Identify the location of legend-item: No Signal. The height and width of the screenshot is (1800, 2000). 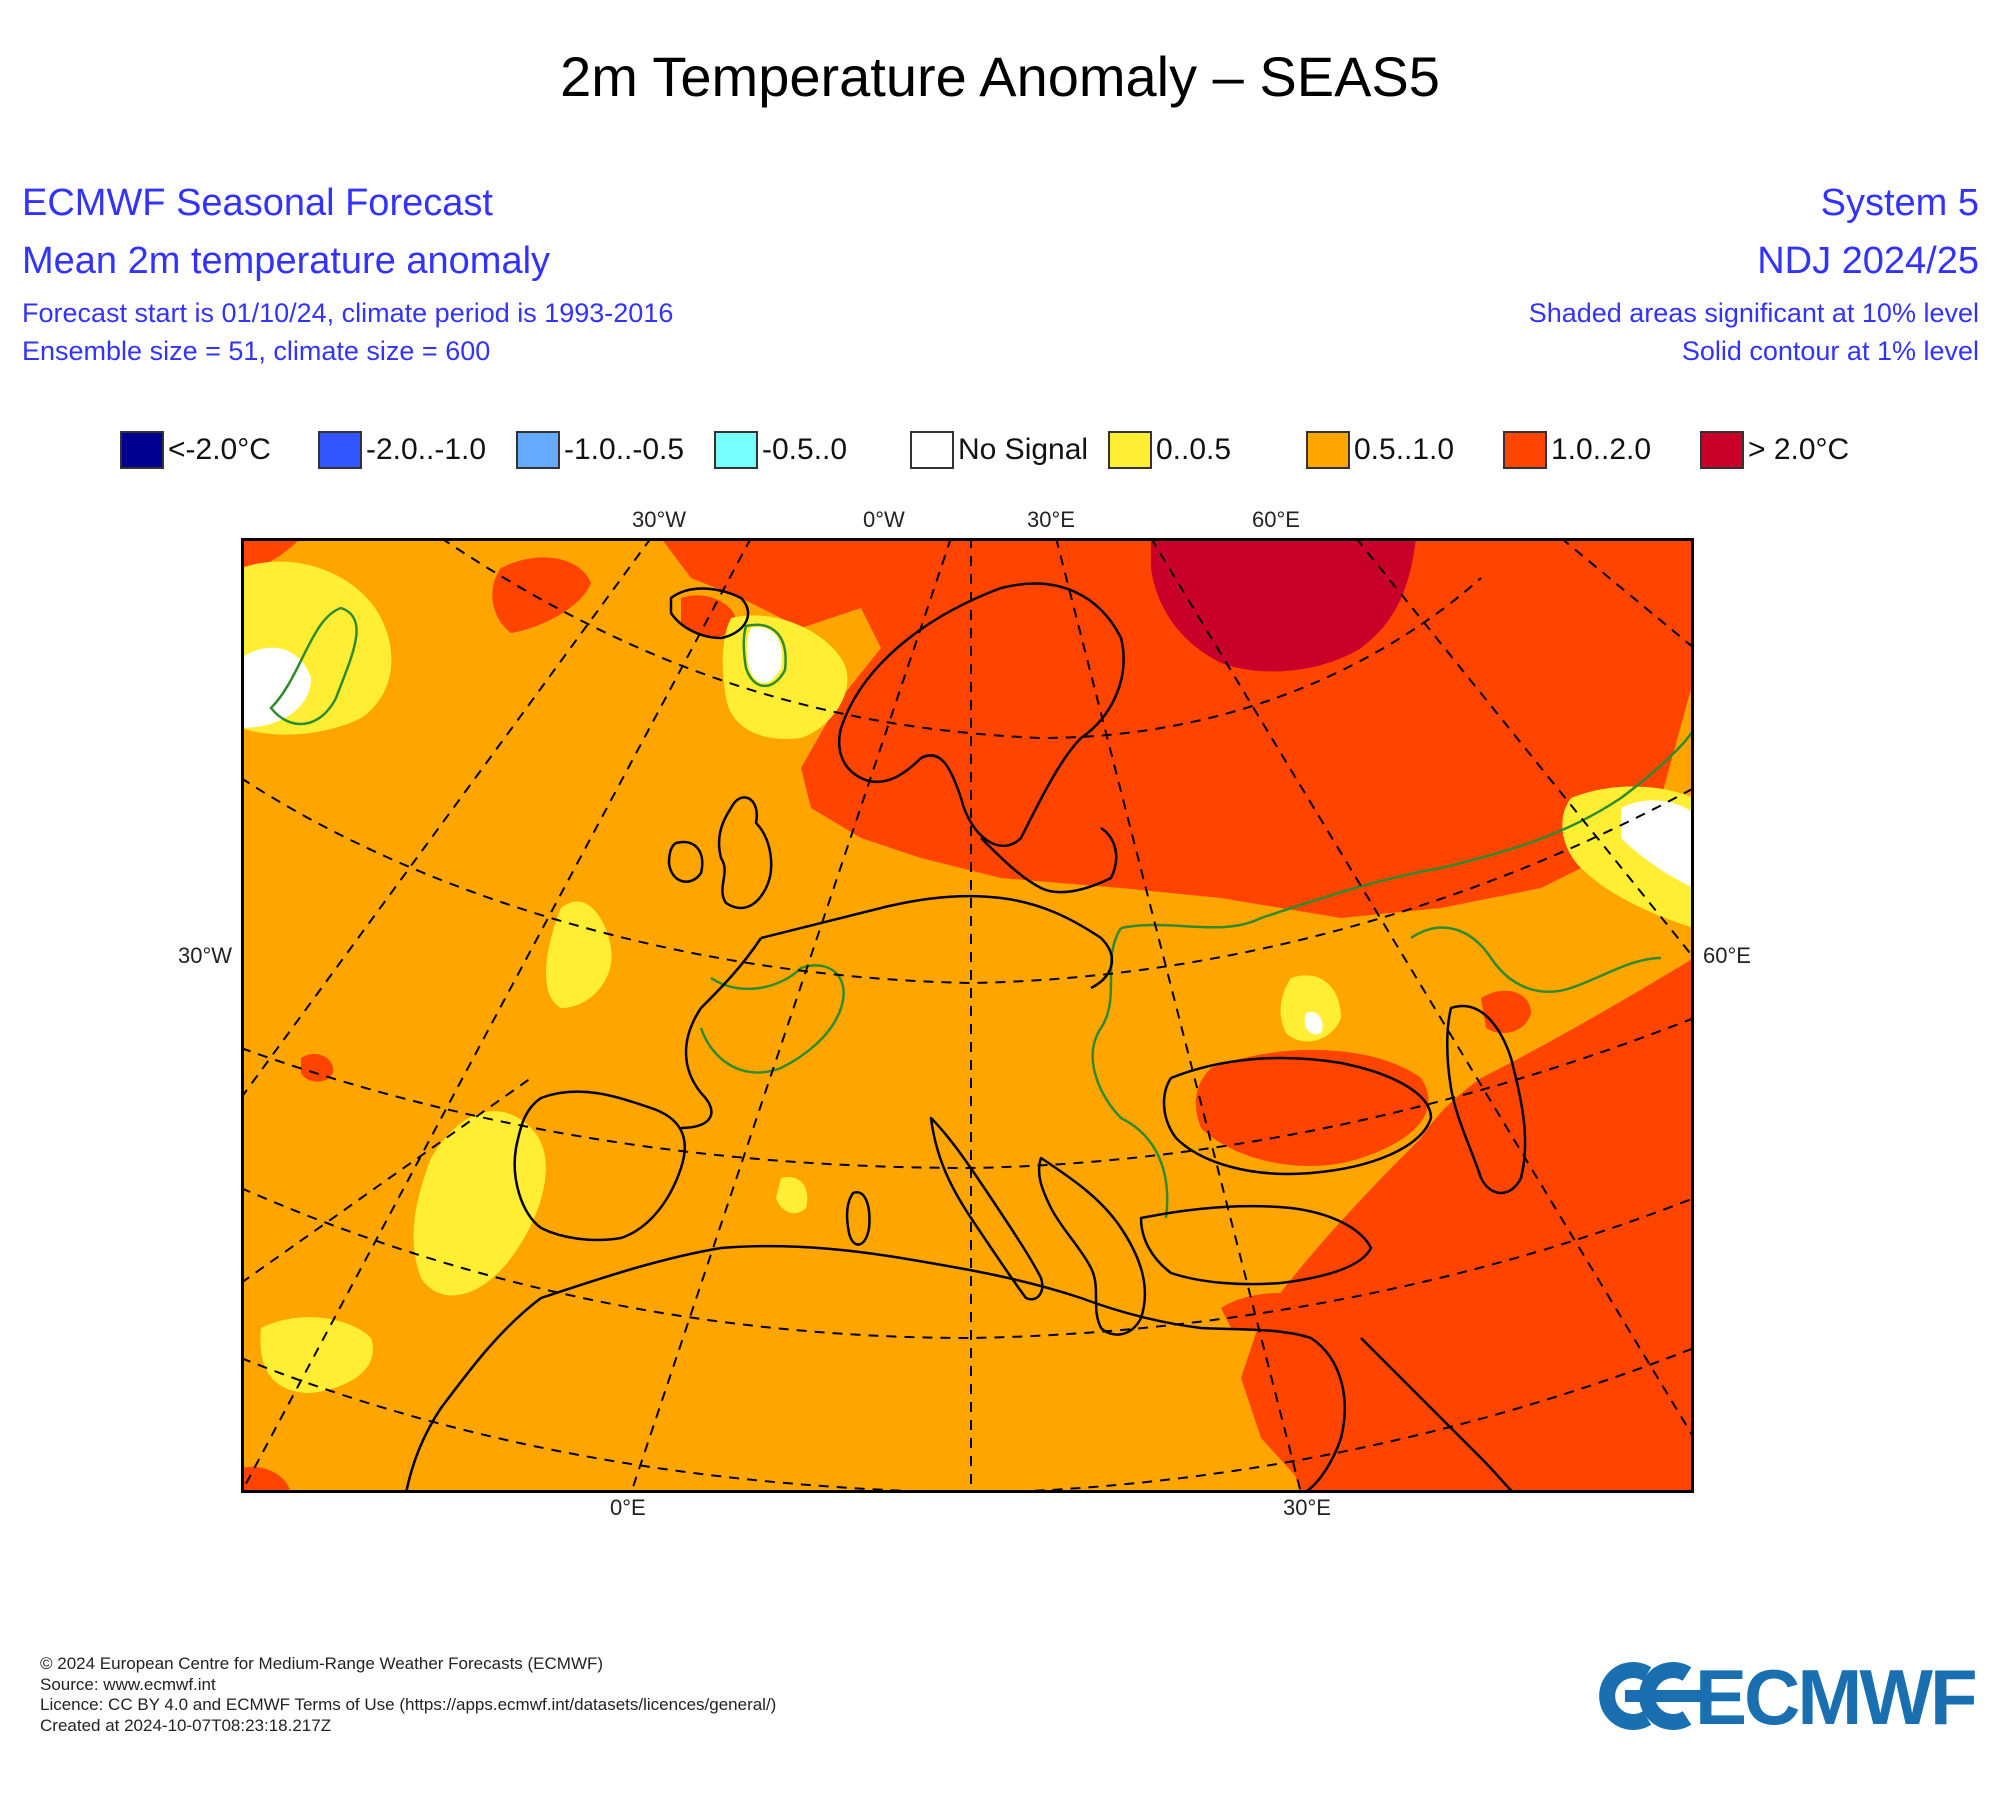
(999, 450).